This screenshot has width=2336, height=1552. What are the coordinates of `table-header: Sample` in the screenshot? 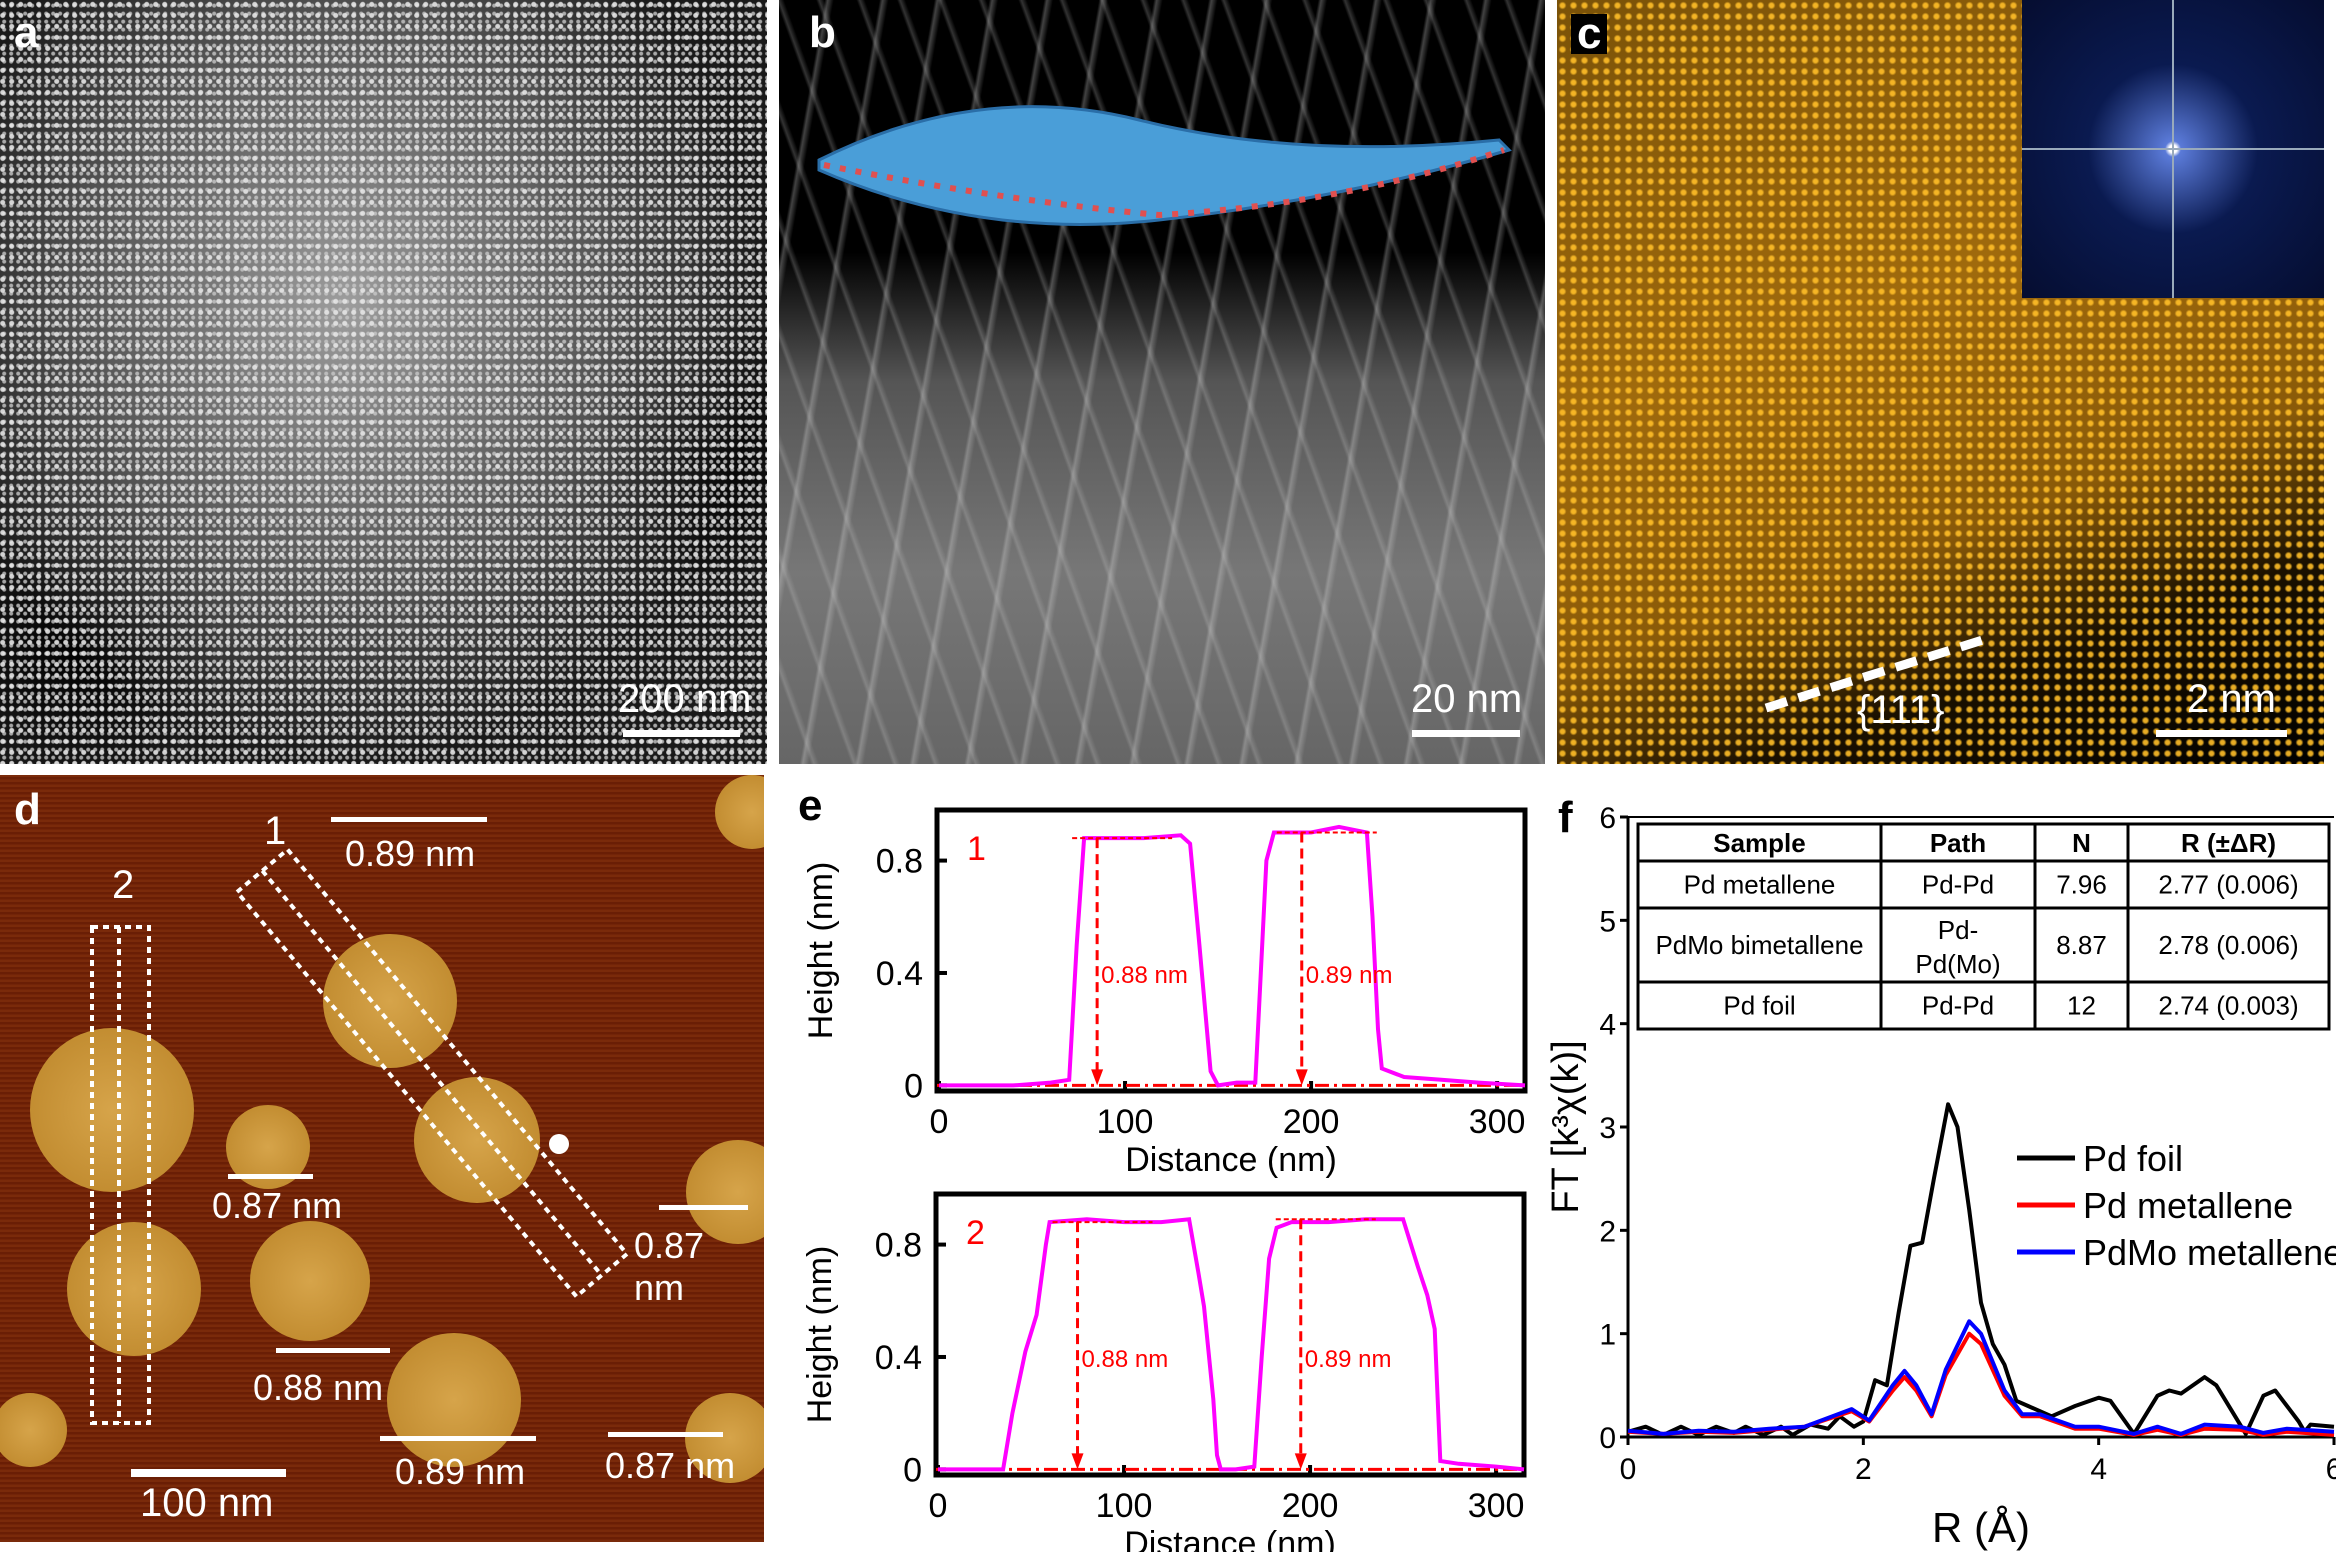 It's located at (1759, 843).